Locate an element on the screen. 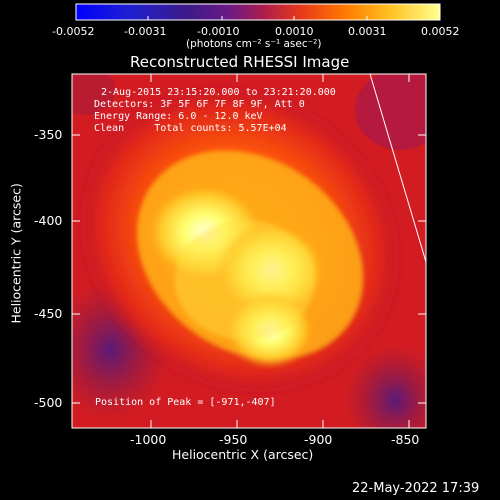 Image resolution: width=500 pixels, height=500 pixels. x-tick-label: -1000 is located at coordinates (148, 439).